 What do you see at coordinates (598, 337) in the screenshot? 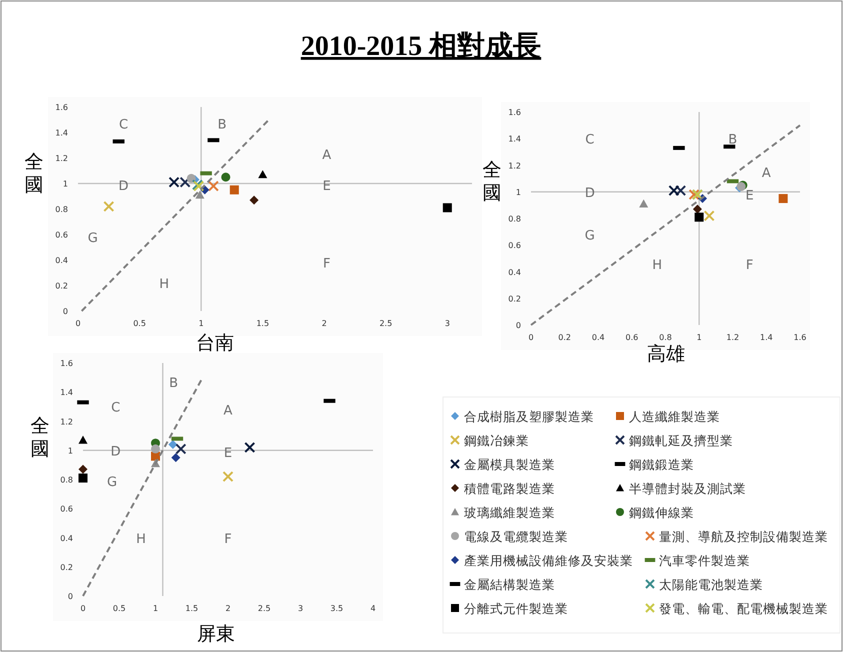
I see `x-tick-label: 0.4` at bounding box center [598, 337].